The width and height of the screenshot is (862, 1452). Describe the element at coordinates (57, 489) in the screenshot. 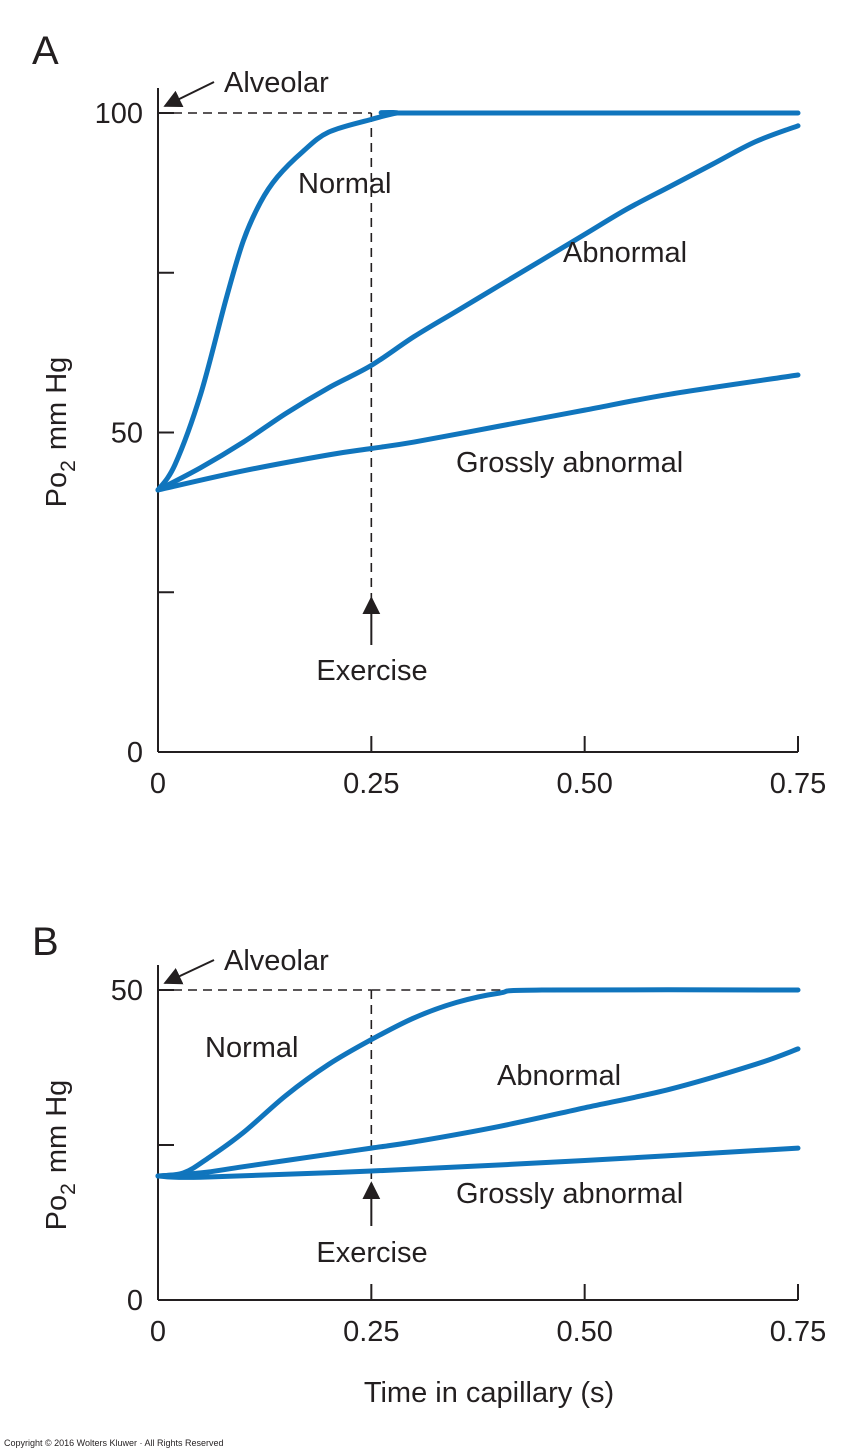

I see `y-axis-title-main-a: Po` at that location.